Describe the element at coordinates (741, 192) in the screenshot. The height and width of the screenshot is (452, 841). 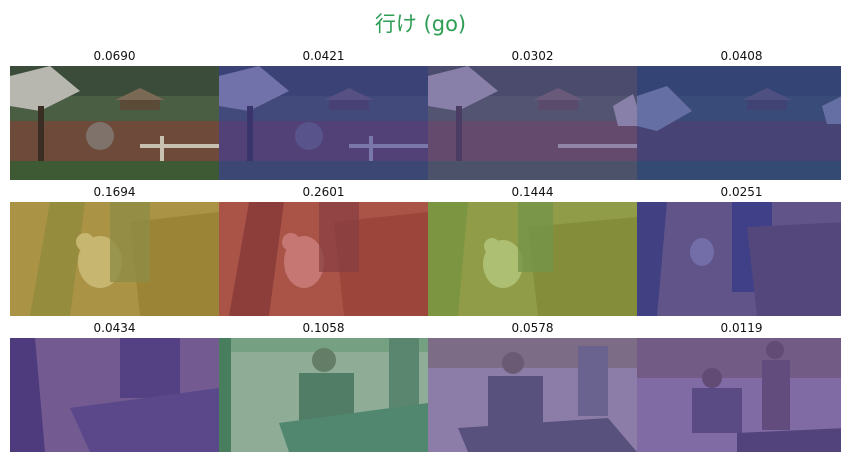
I see `score-label: 0.0251` at that location.